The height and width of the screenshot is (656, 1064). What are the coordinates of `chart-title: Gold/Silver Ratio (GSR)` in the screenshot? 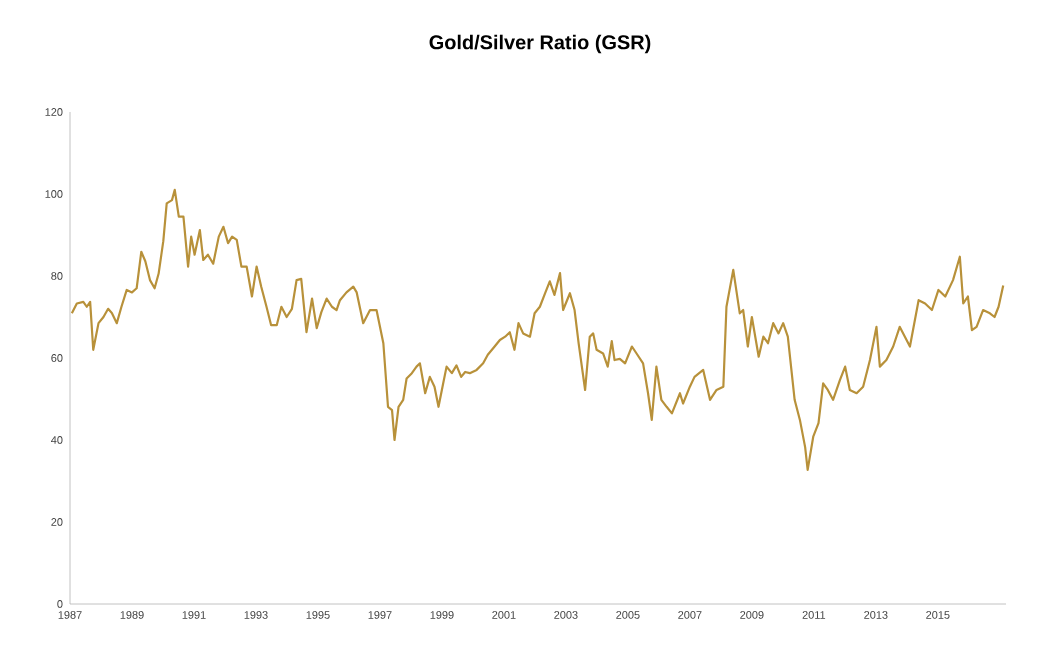 It's located at (540, 44).